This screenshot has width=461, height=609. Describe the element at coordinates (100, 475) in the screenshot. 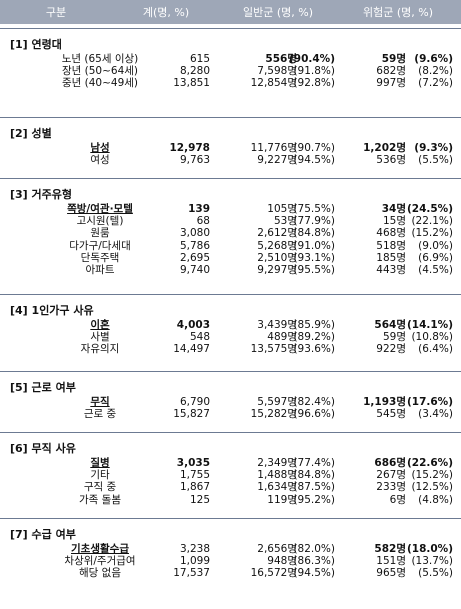

I see `row-label: 기타` at that location.